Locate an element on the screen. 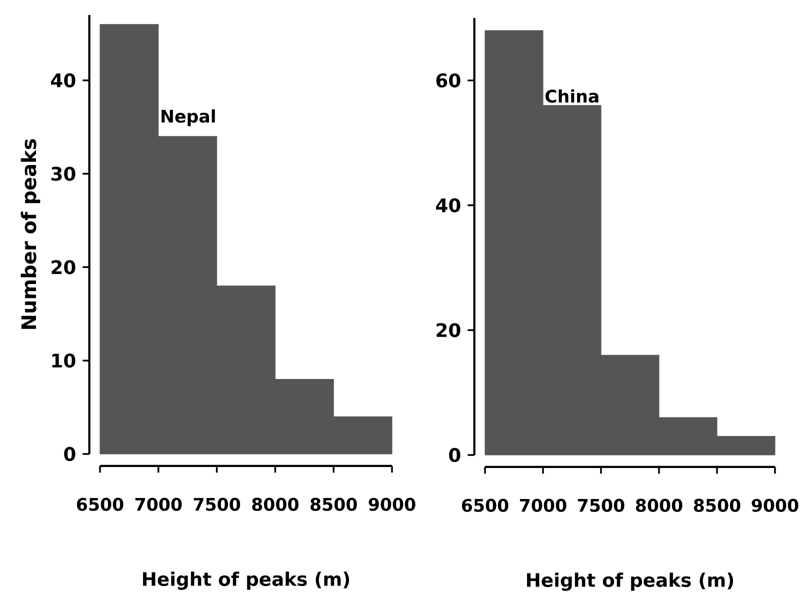  annotation: Nepal is located at coordinates (188, 117).